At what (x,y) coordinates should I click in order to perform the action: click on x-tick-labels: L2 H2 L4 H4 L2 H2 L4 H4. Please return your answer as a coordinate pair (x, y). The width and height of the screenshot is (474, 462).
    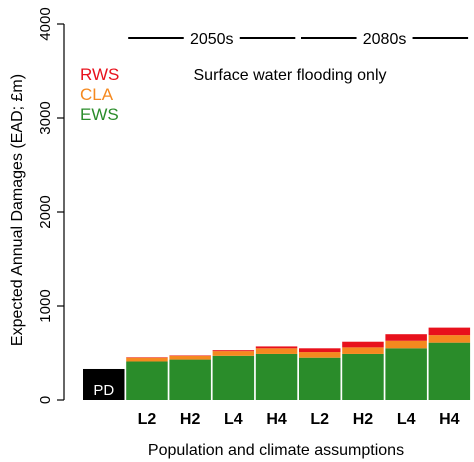
    Looking at the image, I should click on (299, 419).